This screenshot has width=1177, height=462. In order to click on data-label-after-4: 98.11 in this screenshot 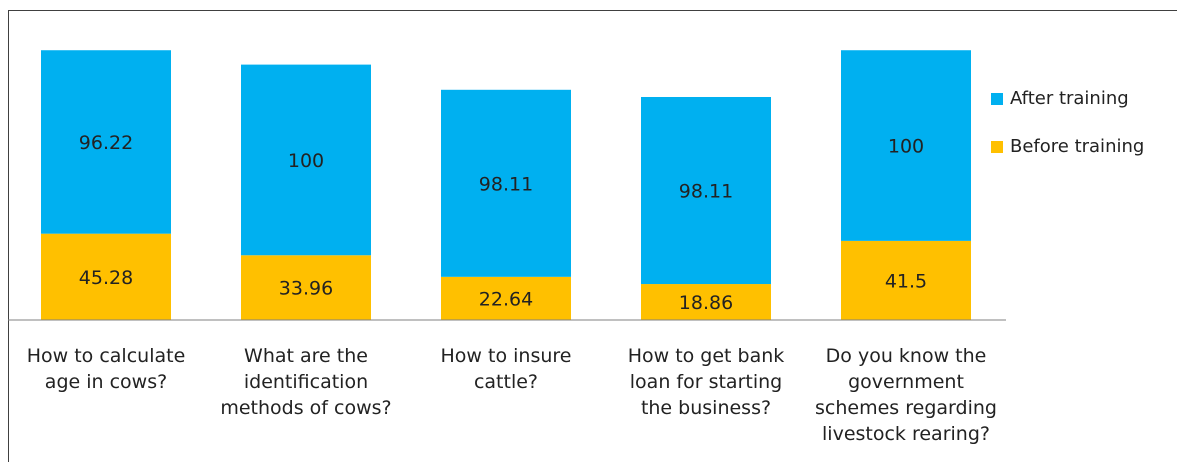, I will do `click(706, 192)`.